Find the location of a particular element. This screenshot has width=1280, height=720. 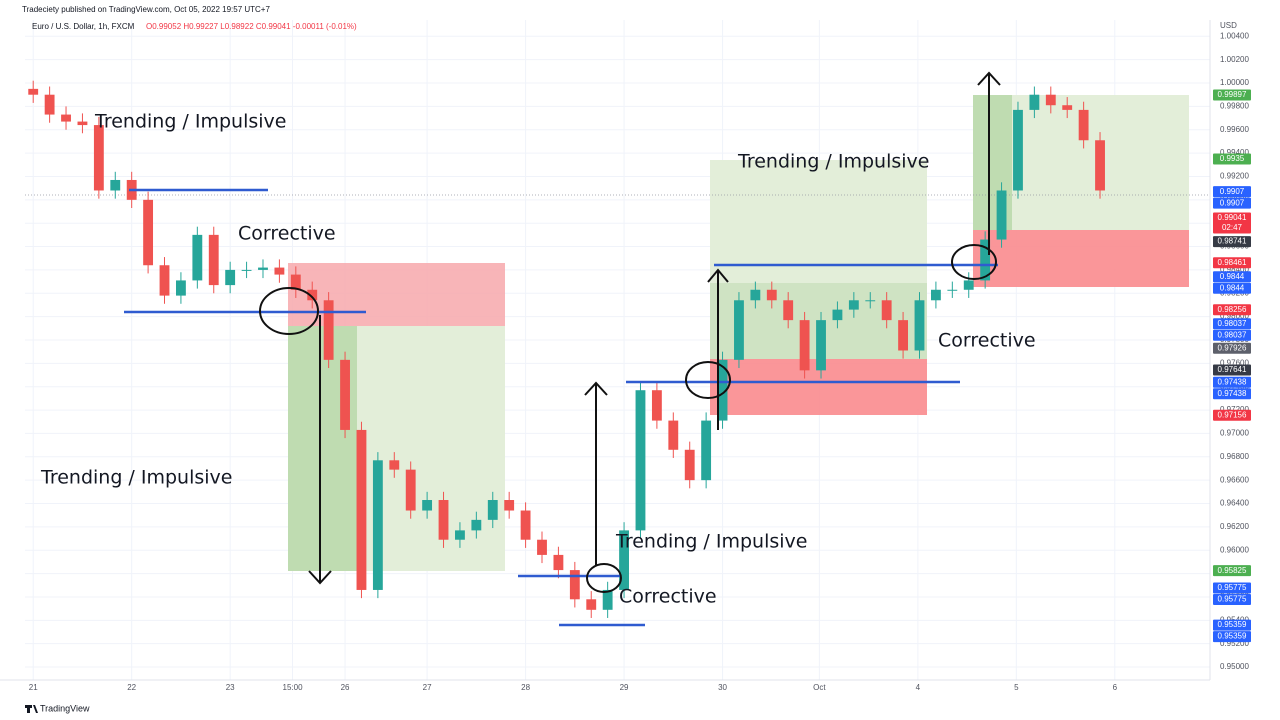

price-tag-label: 0.9844 is located at coordinates (1232, 276).